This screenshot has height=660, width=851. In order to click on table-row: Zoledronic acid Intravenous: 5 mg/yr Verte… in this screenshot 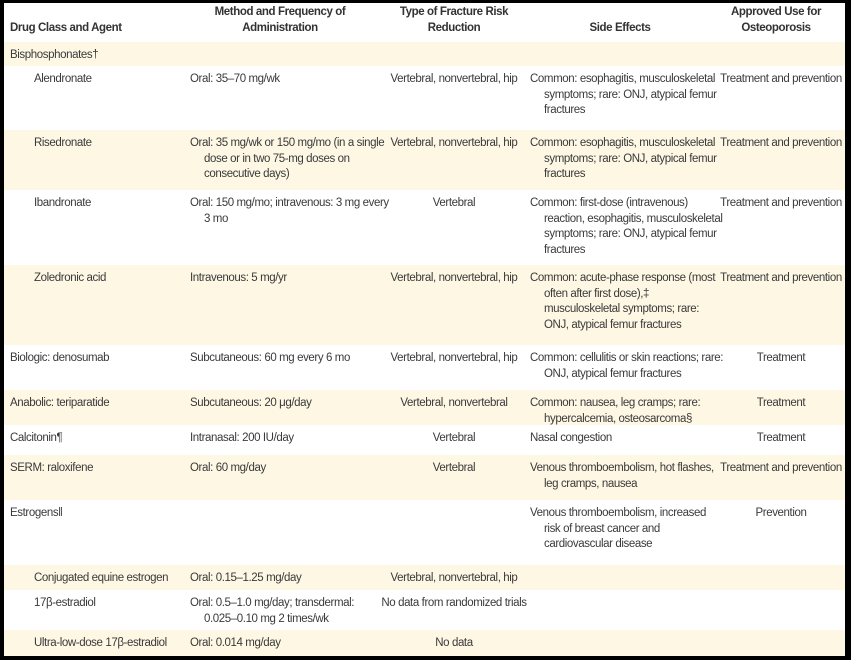, I will do `click(424, 305)`.